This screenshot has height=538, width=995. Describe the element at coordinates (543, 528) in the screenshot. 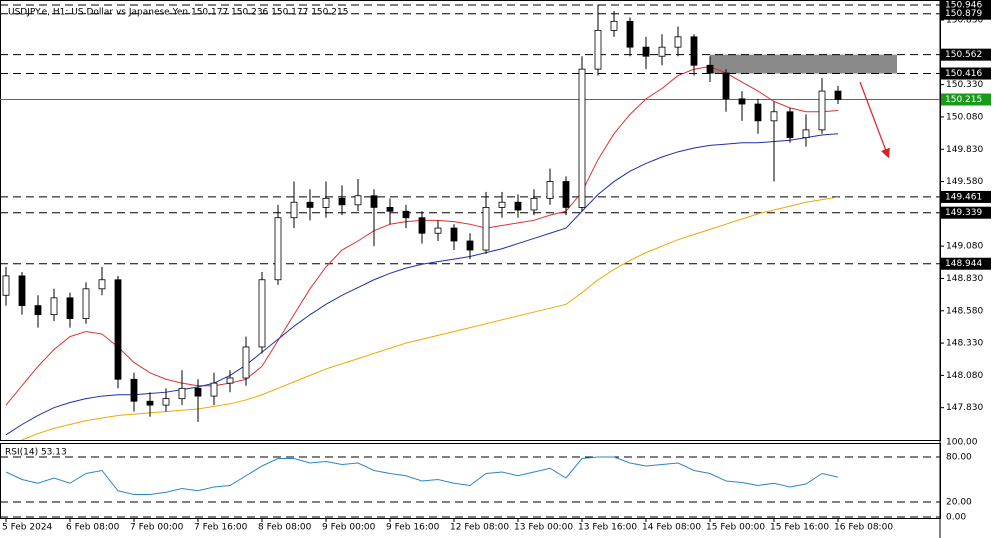

I see `x-tick-label: 13 Feb 00:00` at that location.